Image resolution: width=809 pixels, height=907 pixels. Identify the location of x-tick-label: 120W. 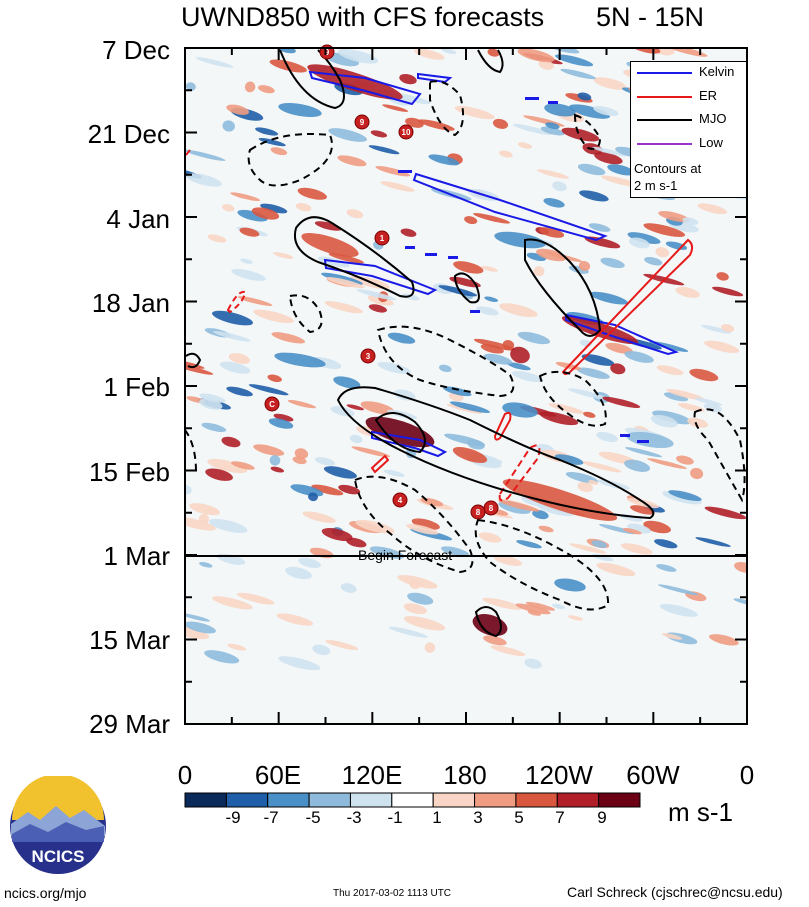
(559, 775).